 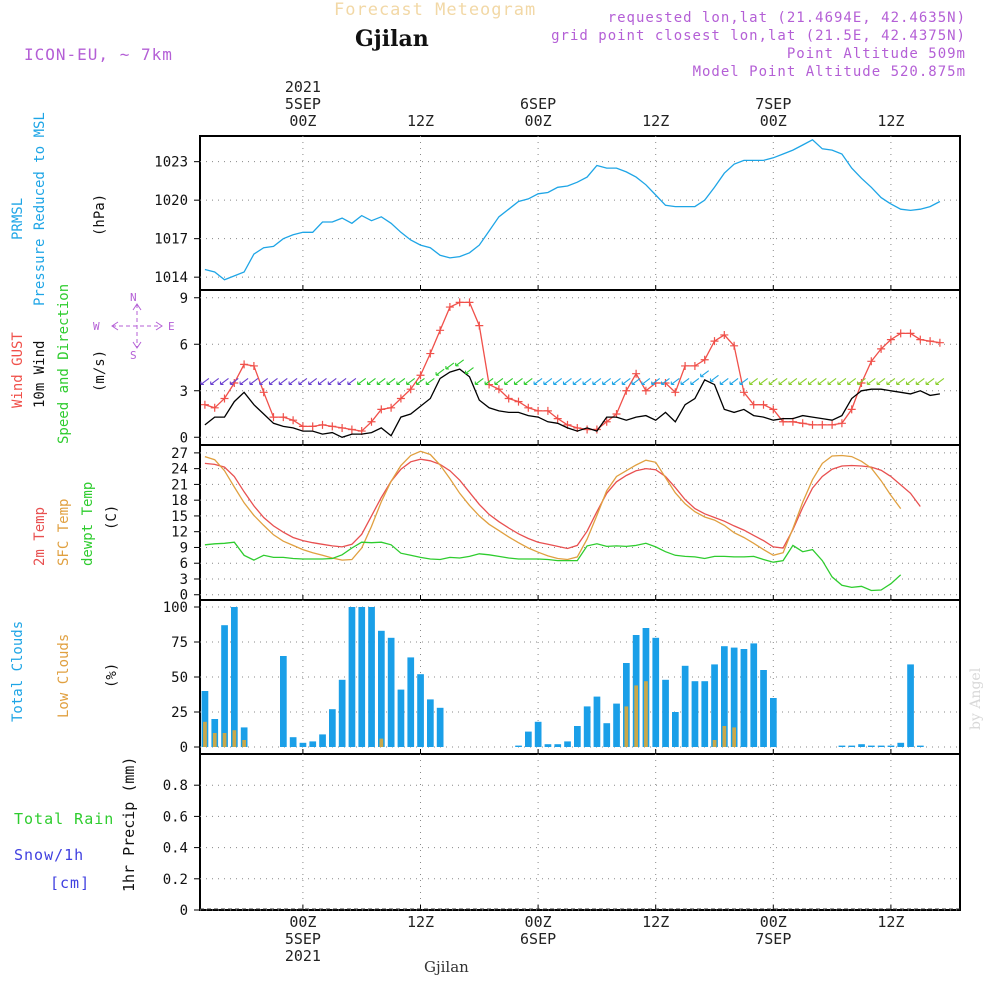 What do you see at coordinates (171, 240) in the screenshot?
I see `y-tick-label: 1017` at bounding box center [171, 240].